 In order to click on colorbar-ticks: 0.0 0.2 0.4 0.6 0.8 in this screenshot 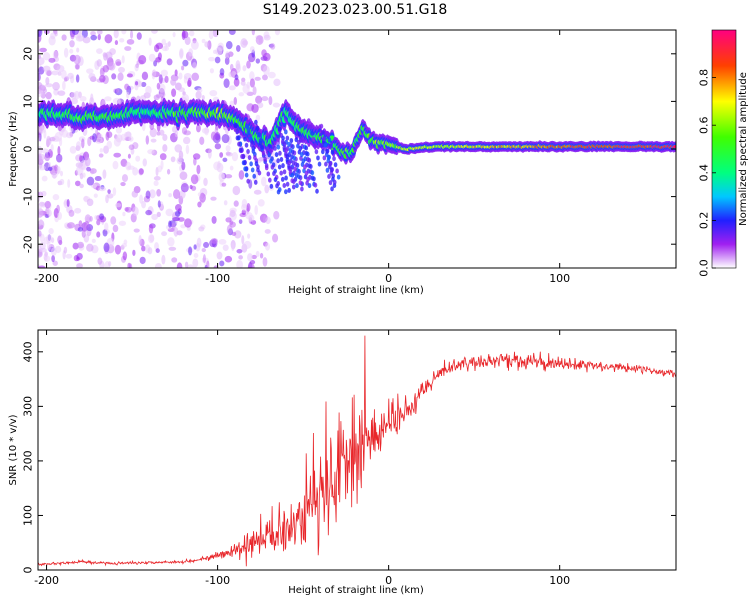, I will do `click(707, 173)`.